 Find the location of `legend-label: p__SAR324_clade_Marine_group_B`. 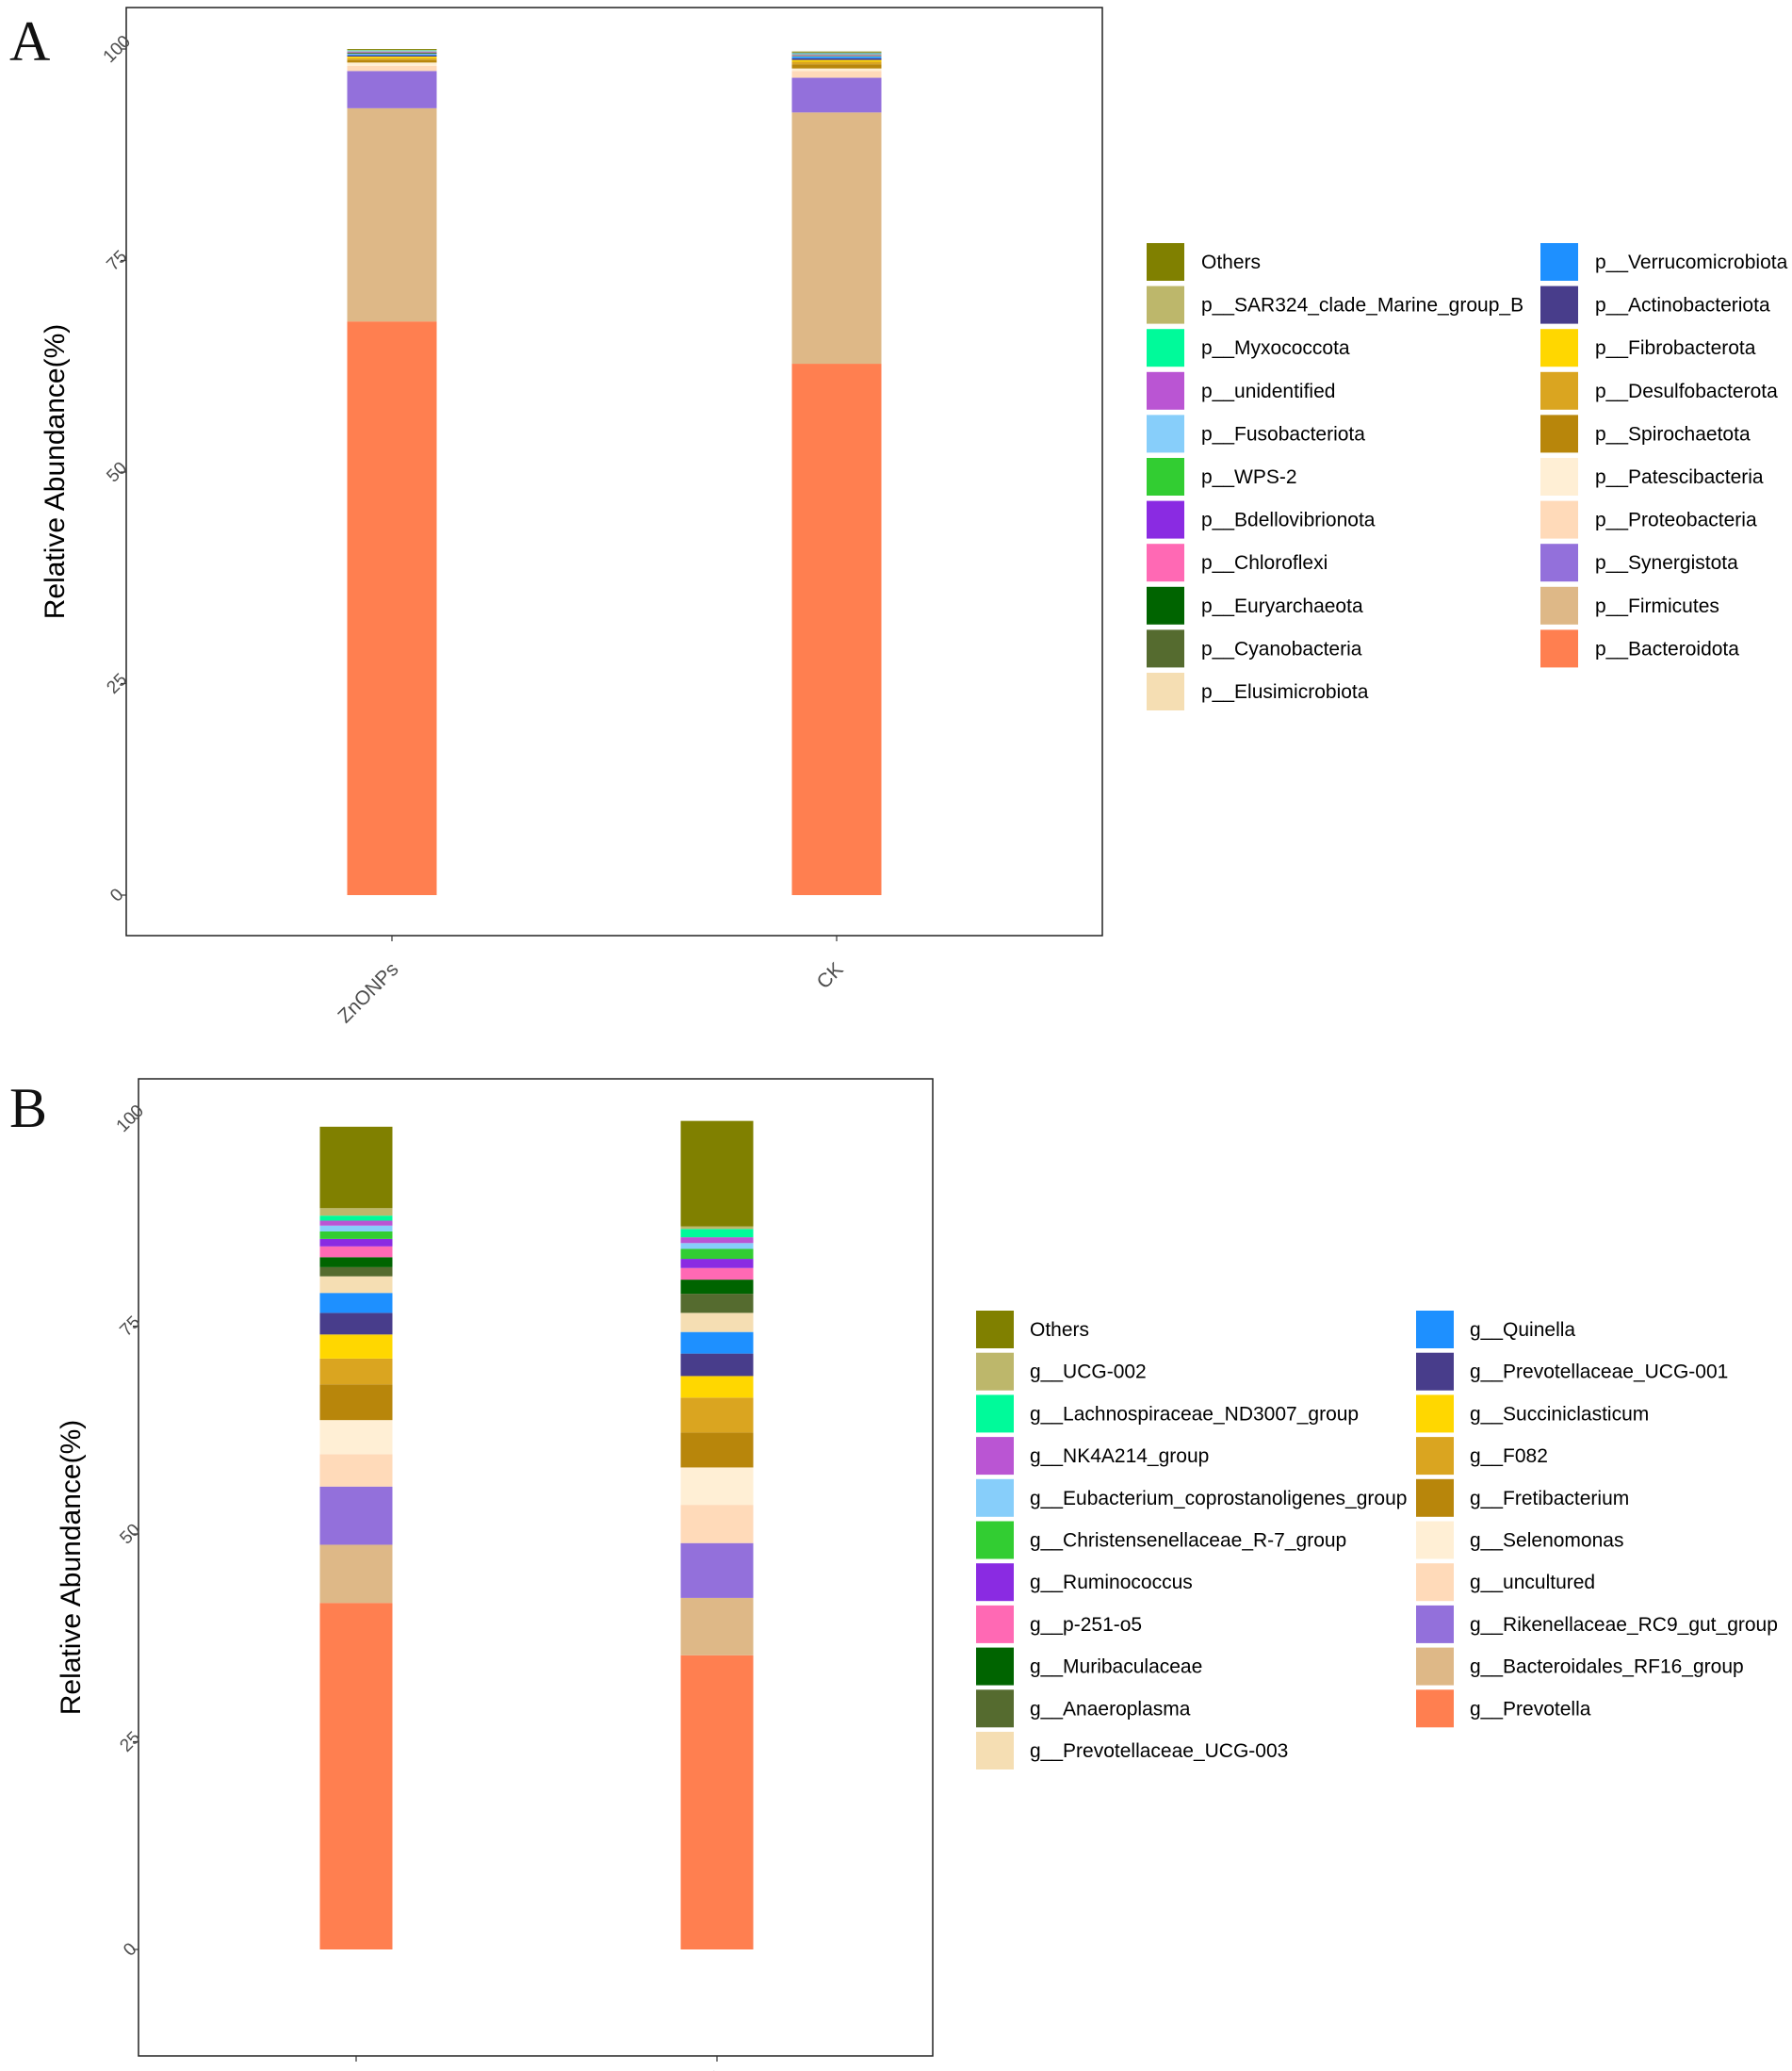

legend-label: p__SAR324_clade_Marine_group_B is located at coordinates (1362, 306).